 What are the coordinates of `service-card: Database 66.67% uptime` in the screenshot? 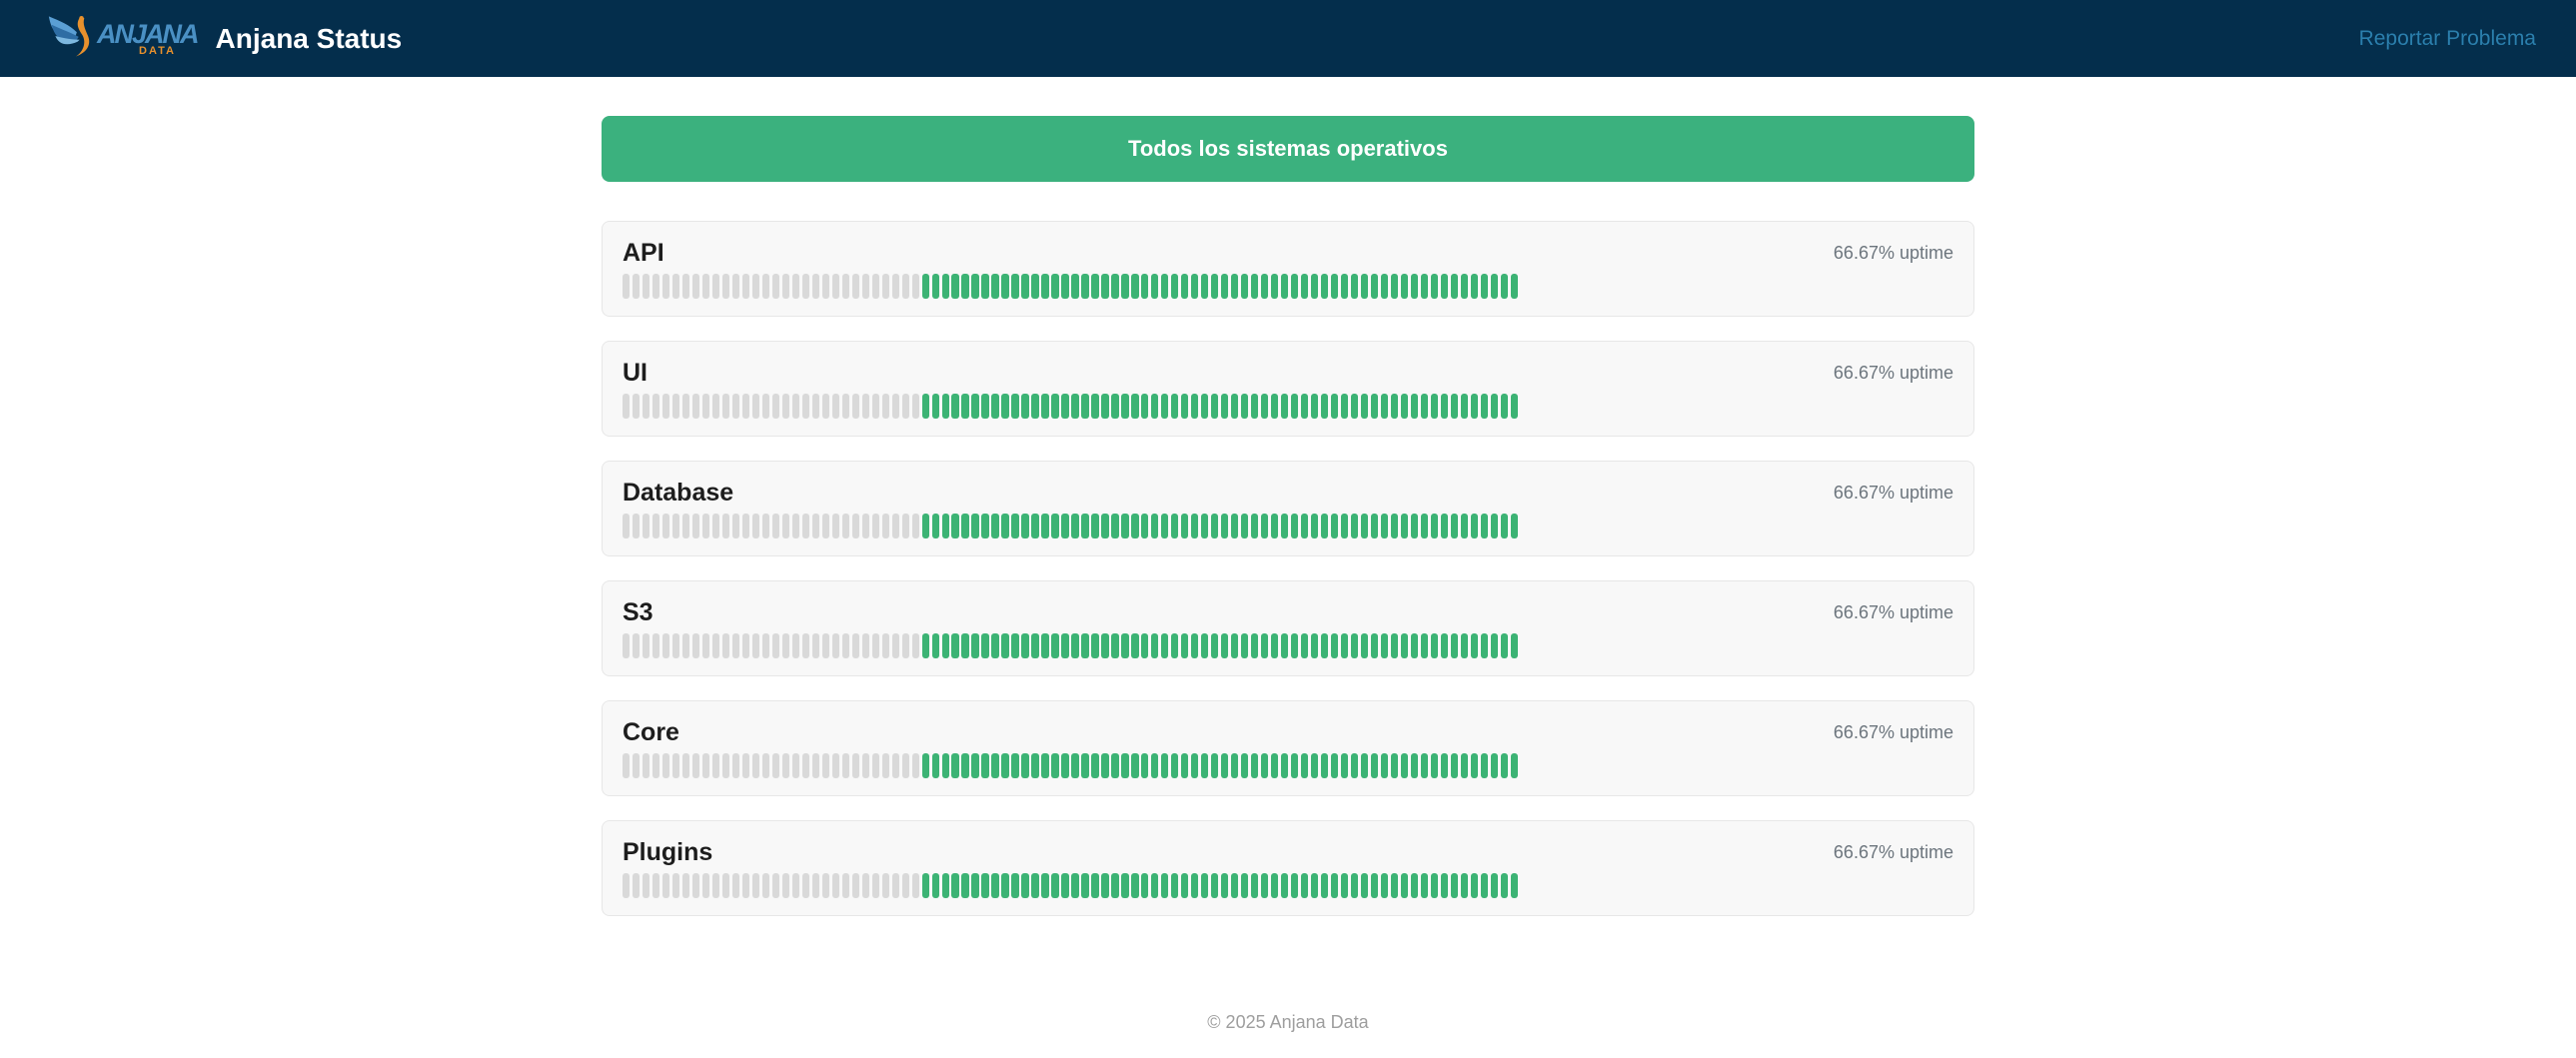 It's located at (1288, 508).